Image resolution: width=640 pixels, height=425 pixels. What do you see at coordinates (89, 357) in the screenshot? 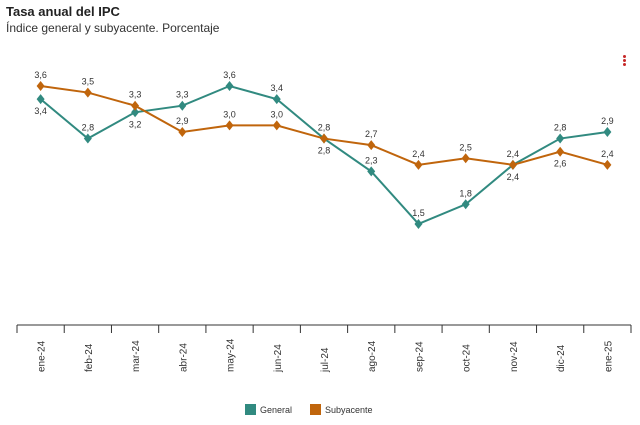
I see `x-tick-label: feb-24` at bounding box center [89, 357].